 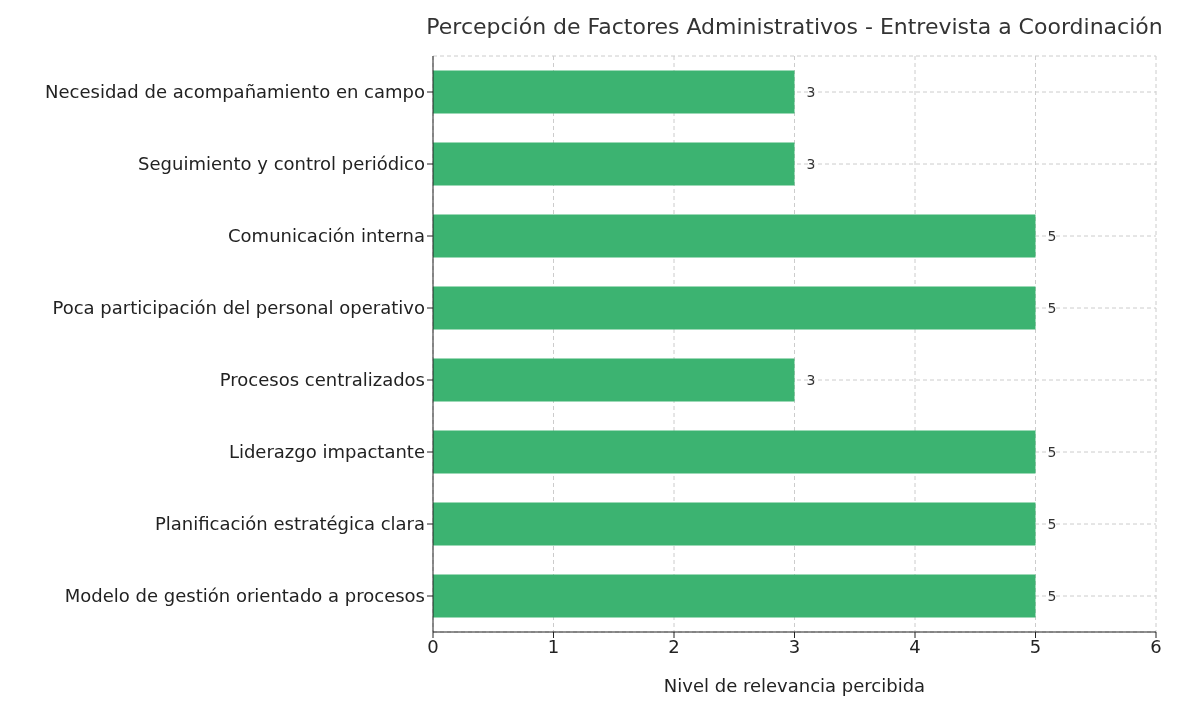 I want to click on y-tick-label: Comunicación interna, so click(x=326, y=236).